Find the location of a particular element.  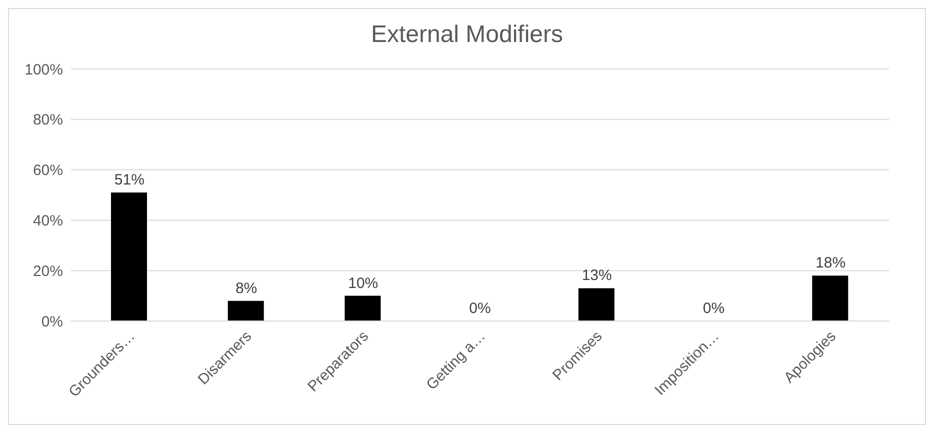

y-tick-label: 80% is located at coordinates (47, 120).